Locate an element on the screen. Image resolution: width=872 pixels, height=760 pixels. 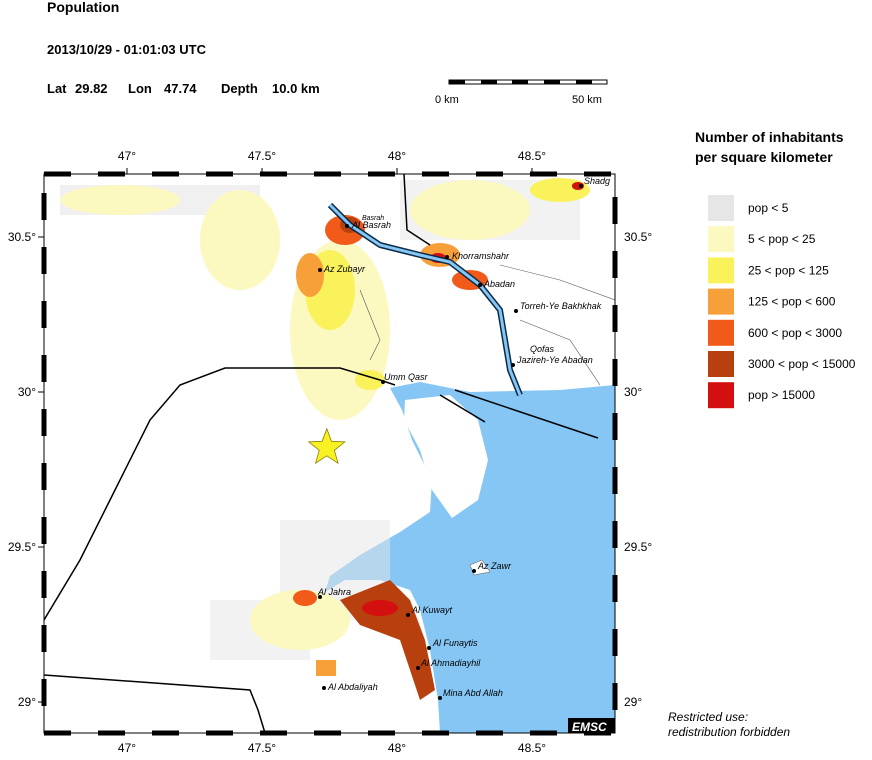
city-label: Jazireh-Ye Abadan is located at coordinates (554, 360).